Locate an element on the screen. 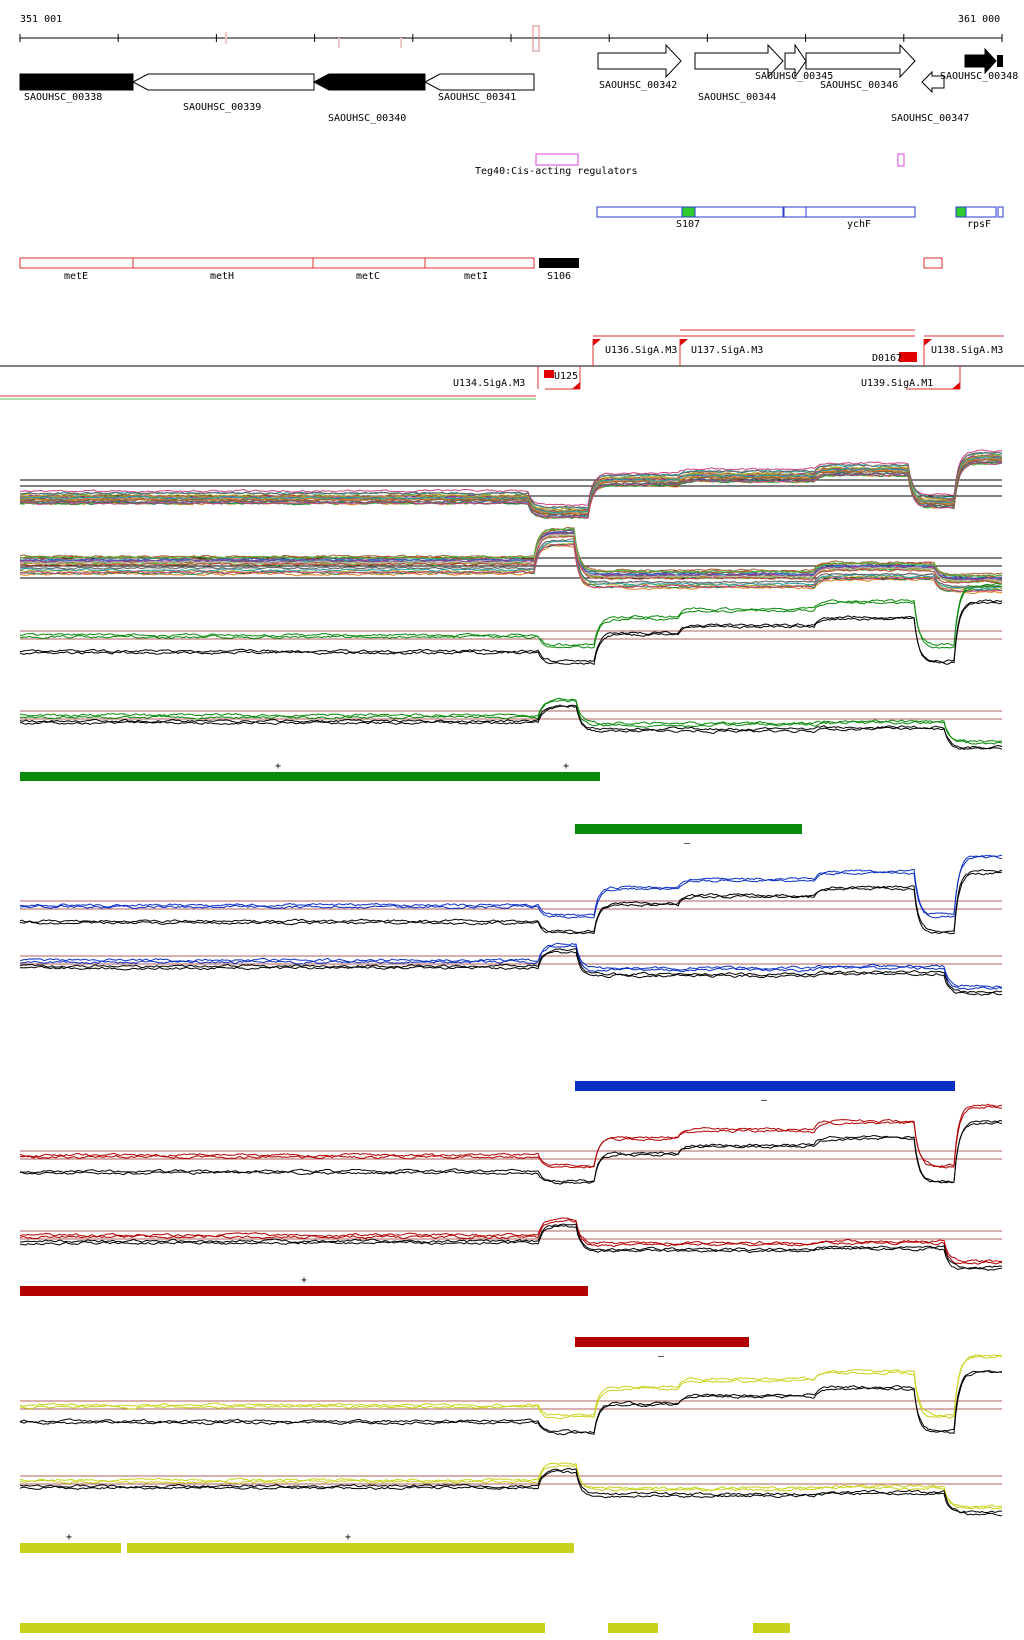 The image size is (1024, 1640). tss-label: U139.SigA.M1 is located at coordinates (897, 383).